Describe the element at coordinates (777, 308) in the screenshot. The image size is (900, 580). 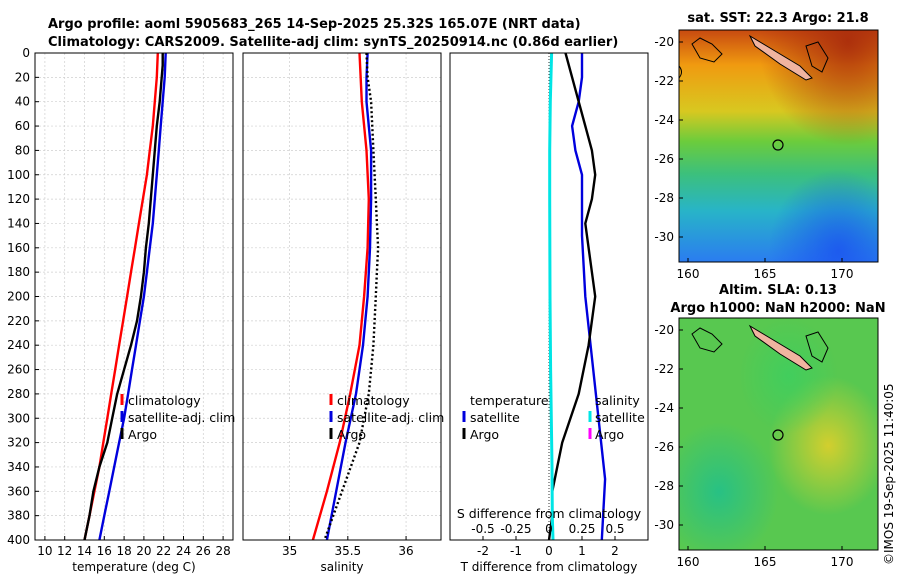
I see `sla-map-title-line2: Argo h1000: NaN h2000: NaN` at that location.